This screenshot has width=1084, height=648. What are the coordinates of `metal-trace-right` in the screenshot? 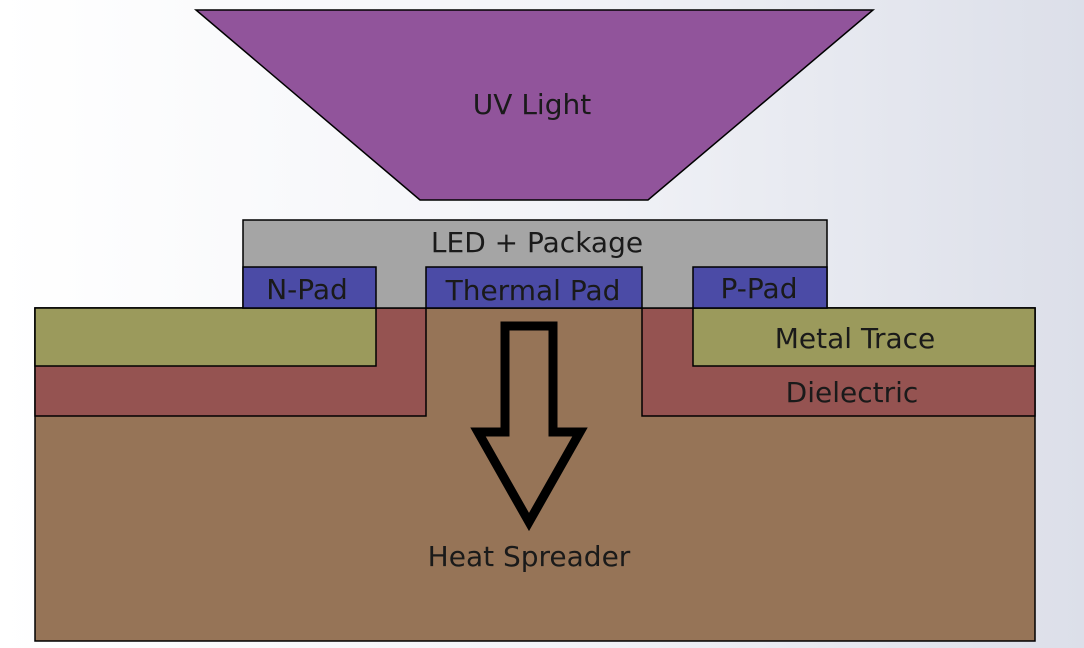 It's located at (864, 337).